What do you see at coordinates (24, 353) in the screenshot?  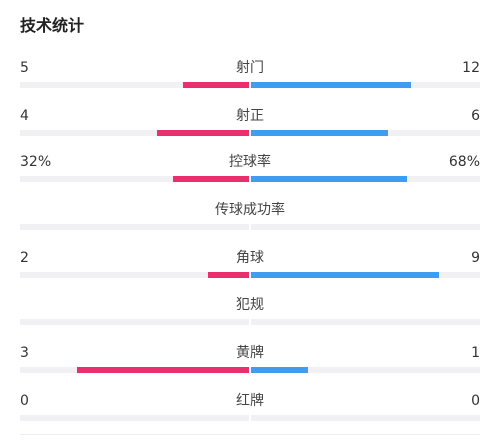 I see `home-value: 3` at bounding box center [24, 353].